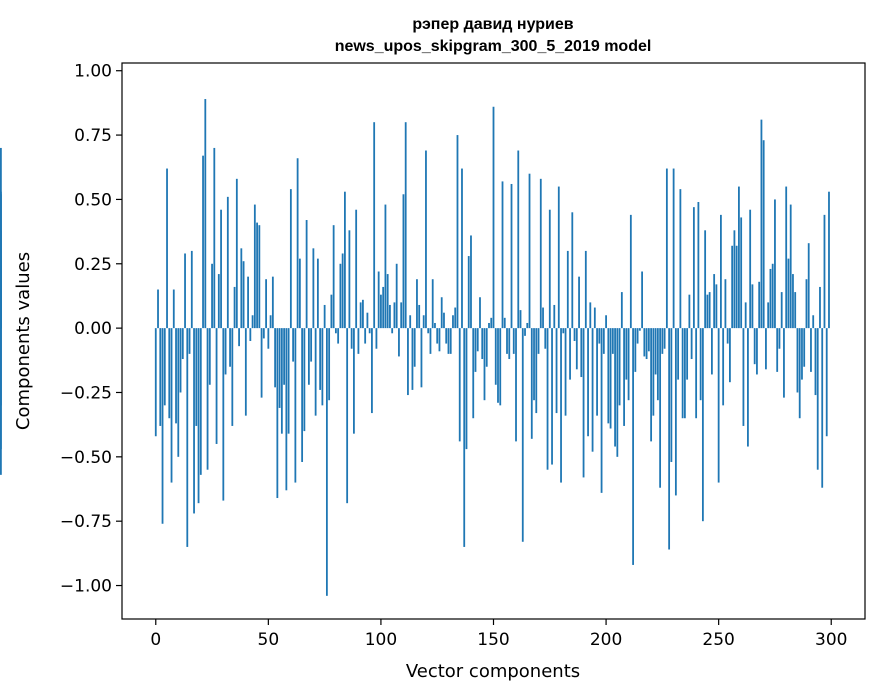 The width and height of the screenshot is (880, 696). What do you see at coordinates (23, 341) in the screenshot?
I see `y-axis-label: Components values` at bounding box center [23, 341].